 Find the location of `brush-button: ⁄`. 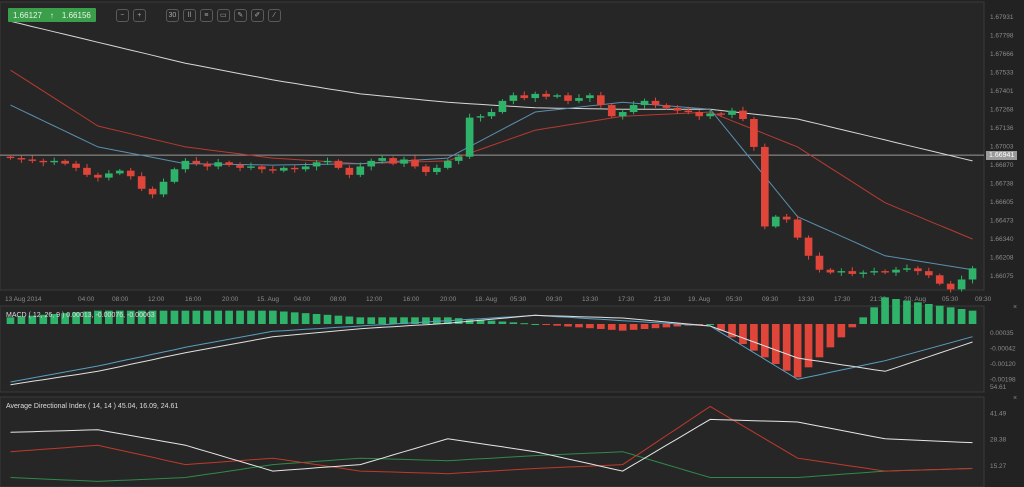

brush-button: ⁄ is located at coordinates (274, 15).